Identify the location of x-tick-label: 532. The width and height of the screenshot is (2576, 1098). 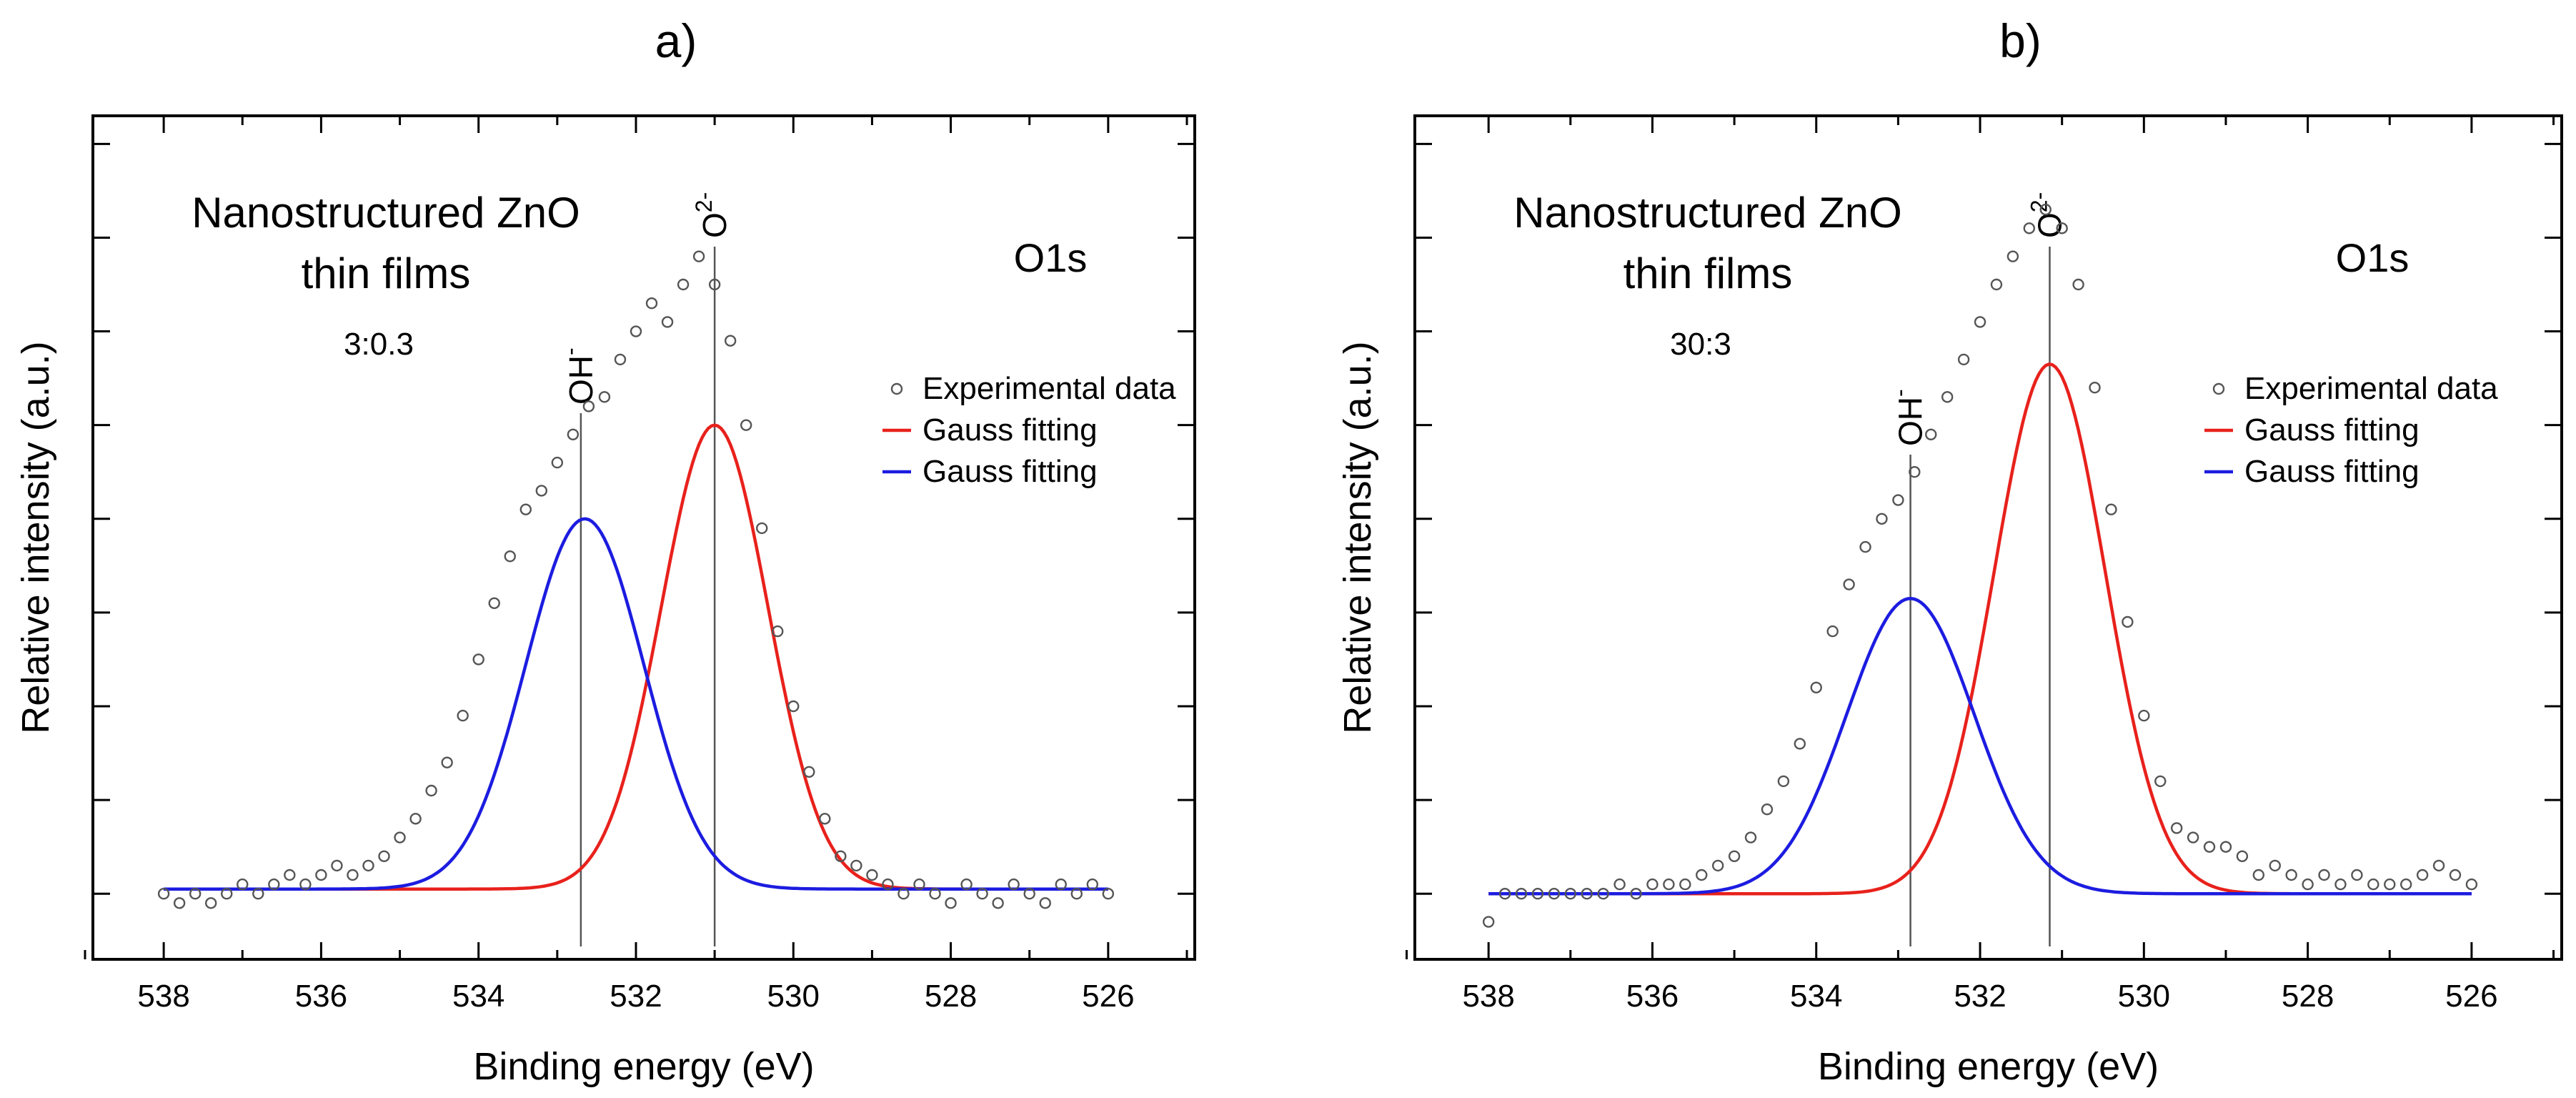
(636, 997).